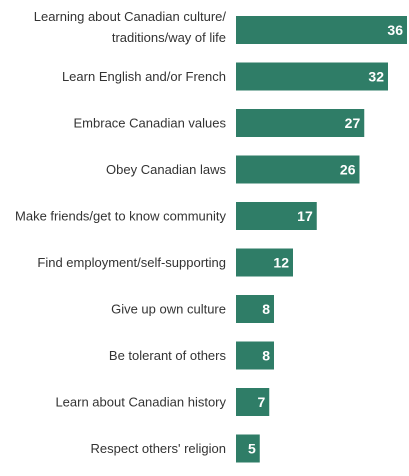  I want to click on bar-value-label: 26, so click(348, 170).